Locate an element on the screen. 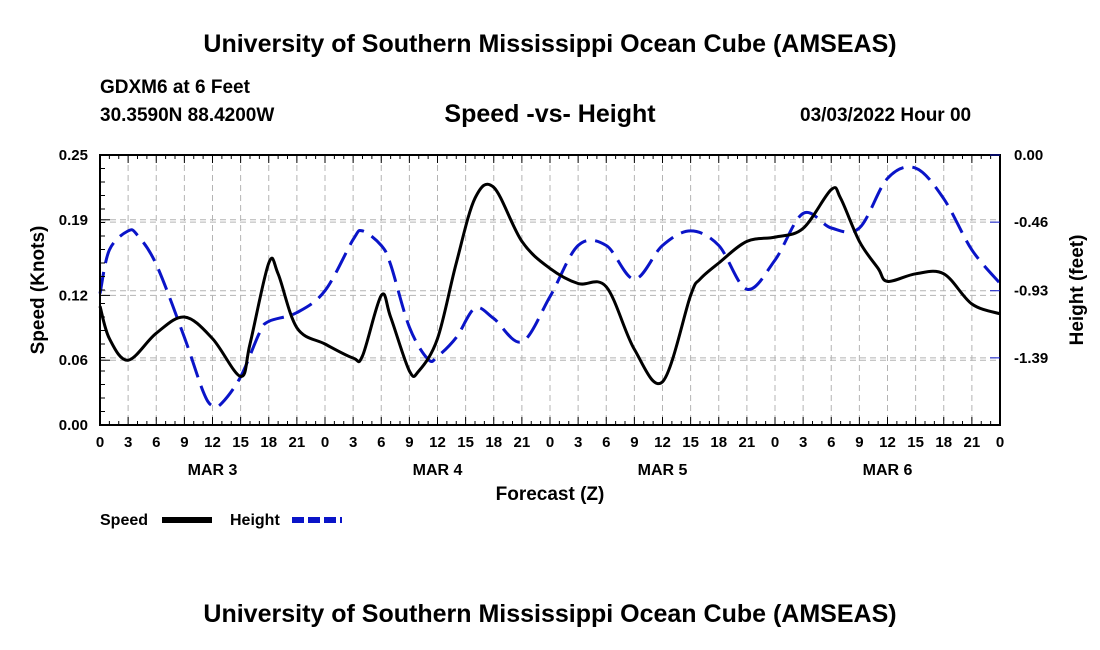 This screenshot has height=650, width=1100. y-tick-label-left: 0.25 is located at coordinates (73, 155).